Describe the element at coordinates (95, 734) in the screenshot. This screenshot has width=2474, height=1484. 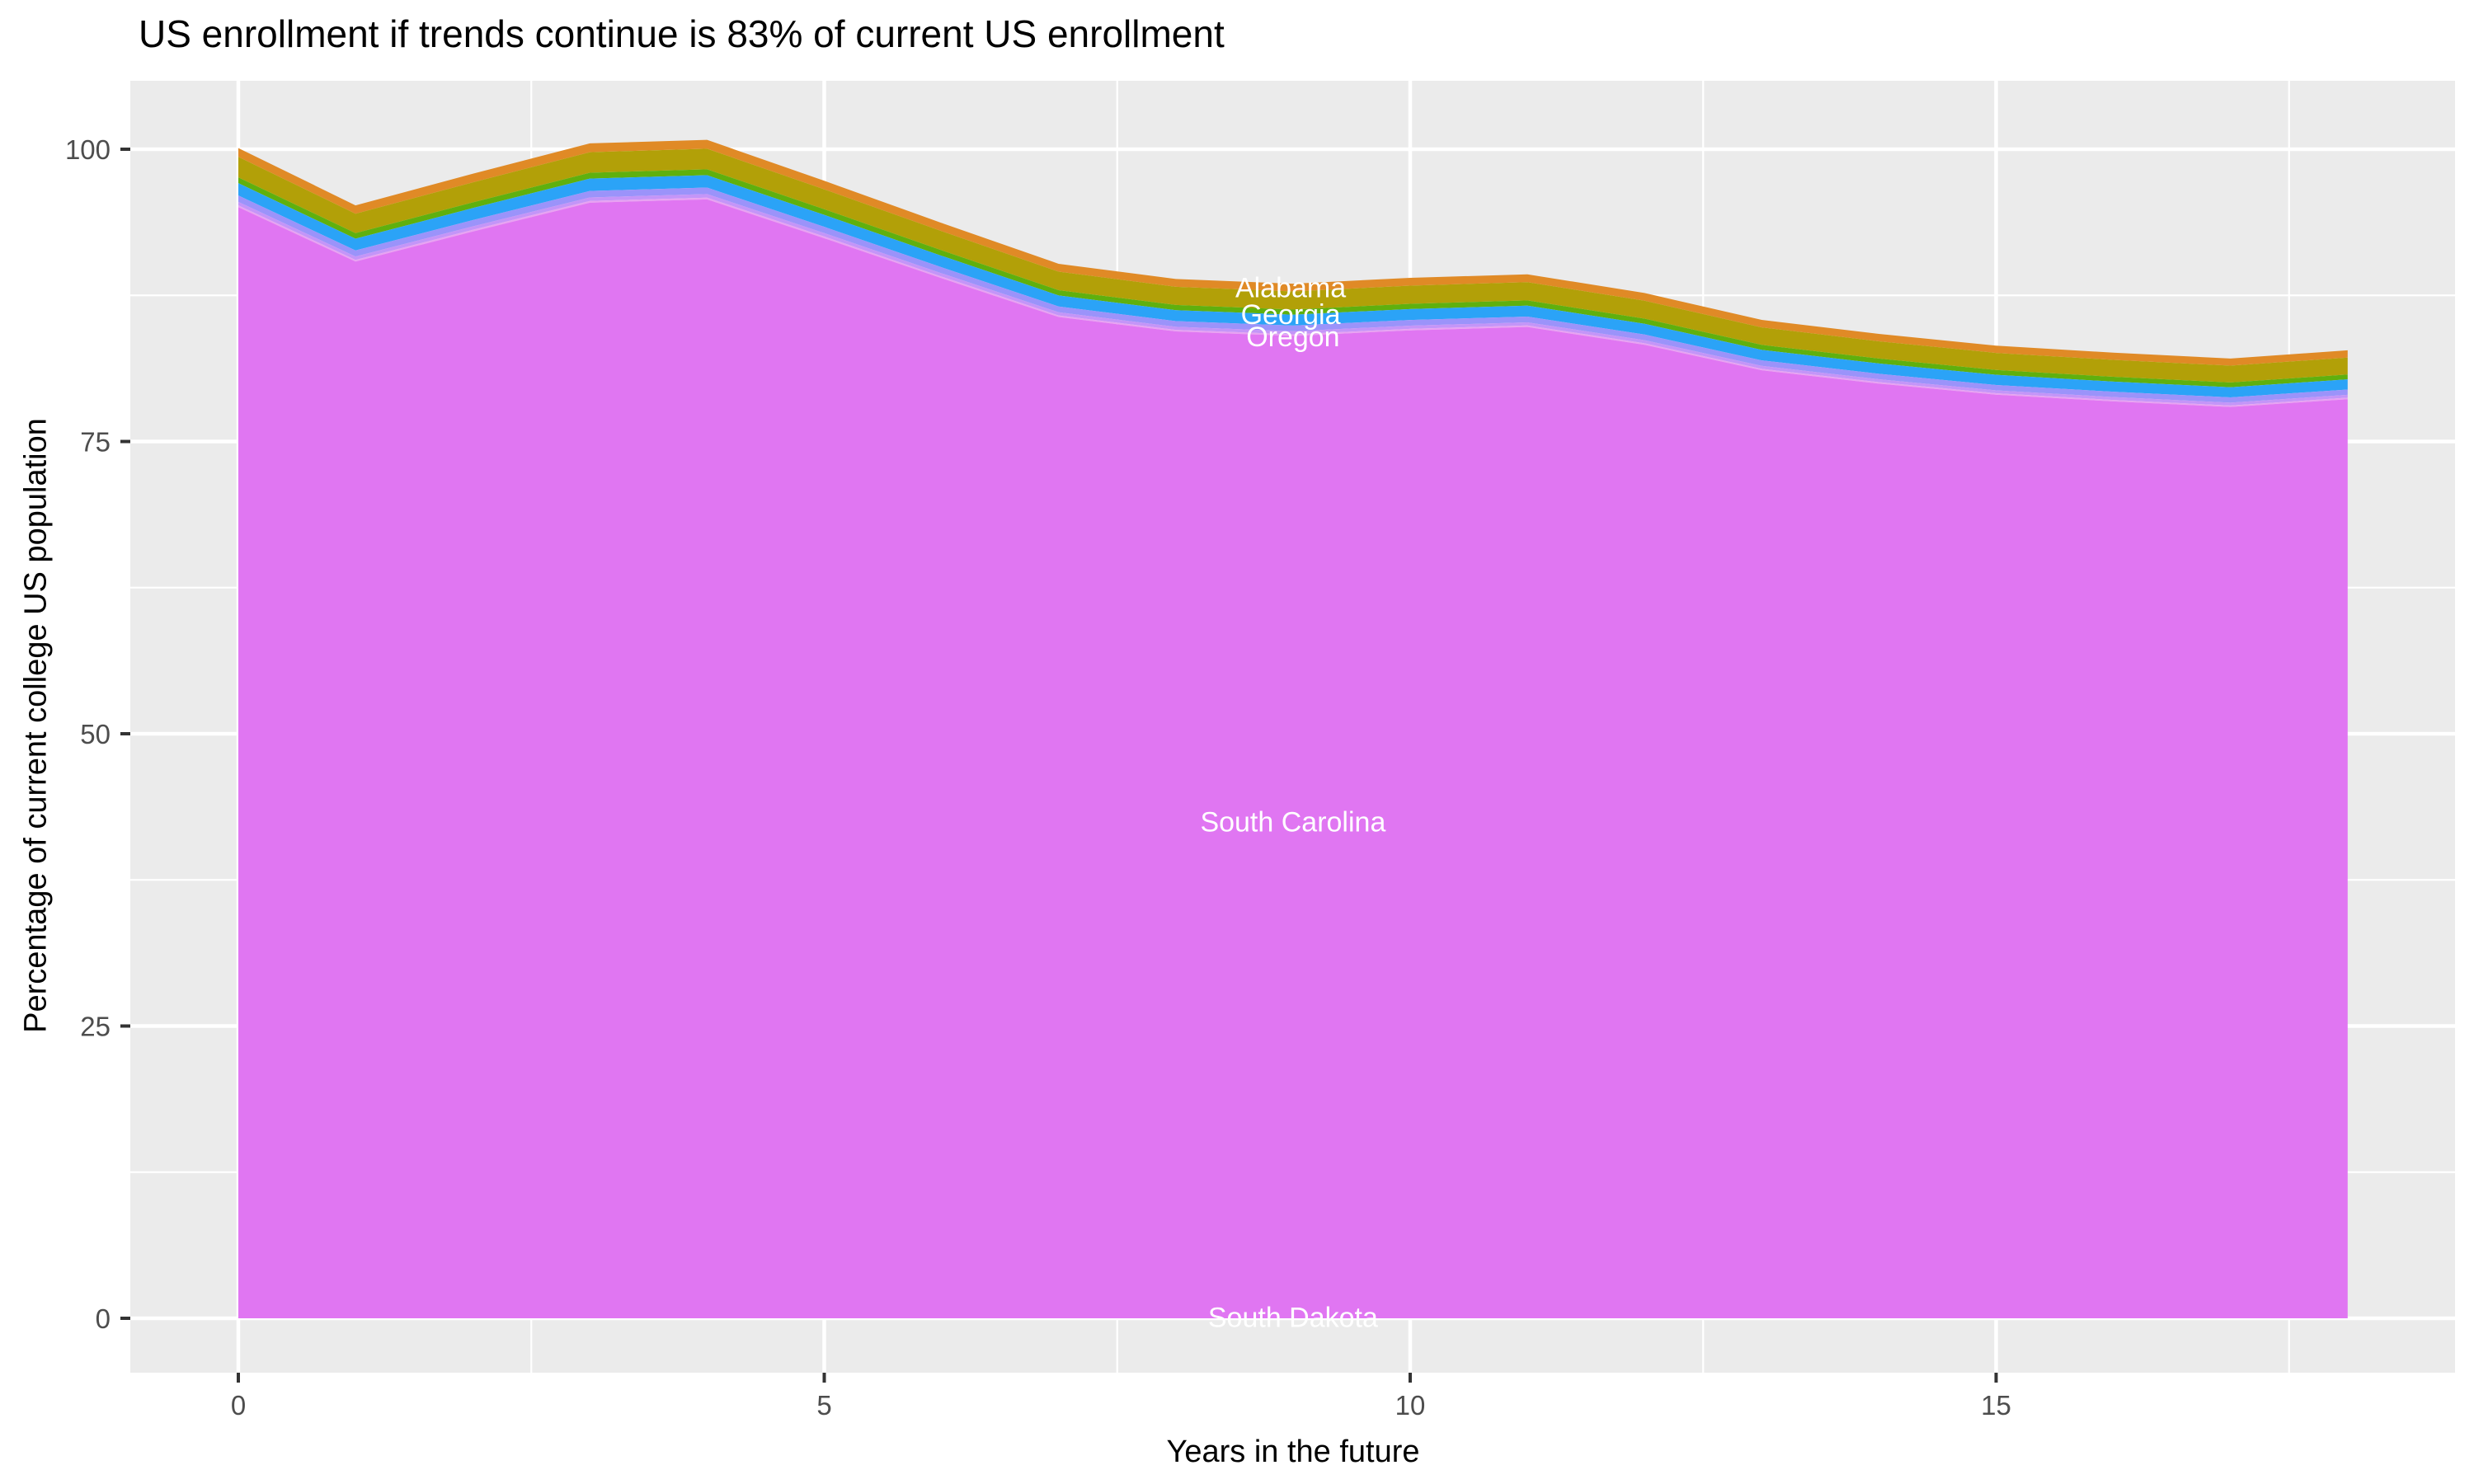
I see `y-tick-label-50: 50` at that location.